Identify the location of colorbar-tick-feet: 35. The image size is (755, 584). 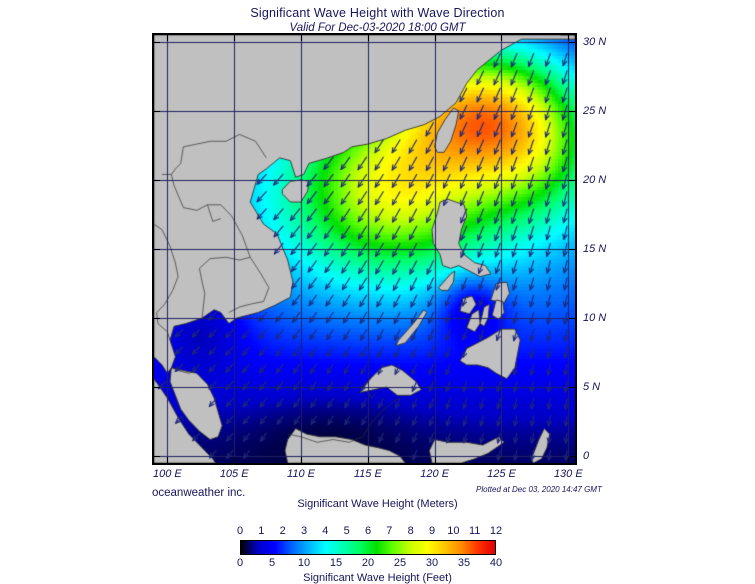
(464, 563).